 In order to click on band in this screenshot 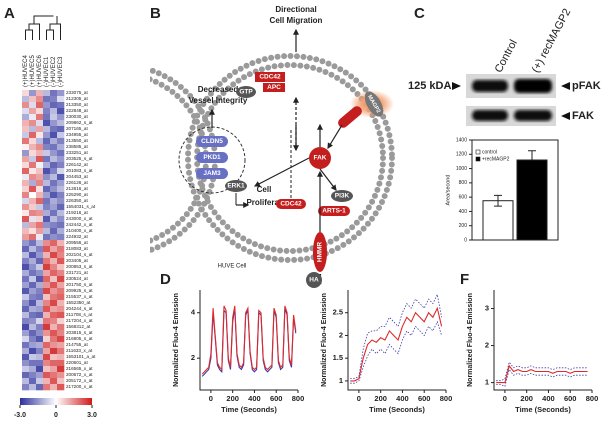, I will do `click(490, 86)`.